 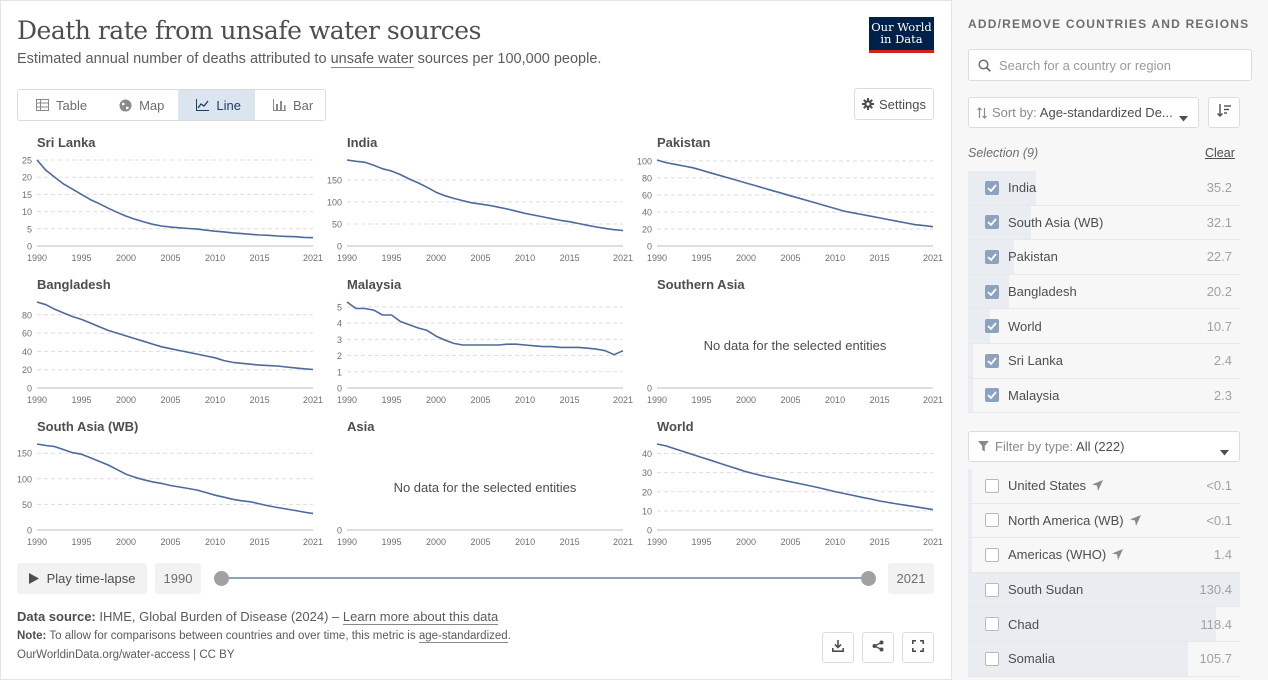 I want to click on entity-value: 20.2, so click(x=1219, y=292).